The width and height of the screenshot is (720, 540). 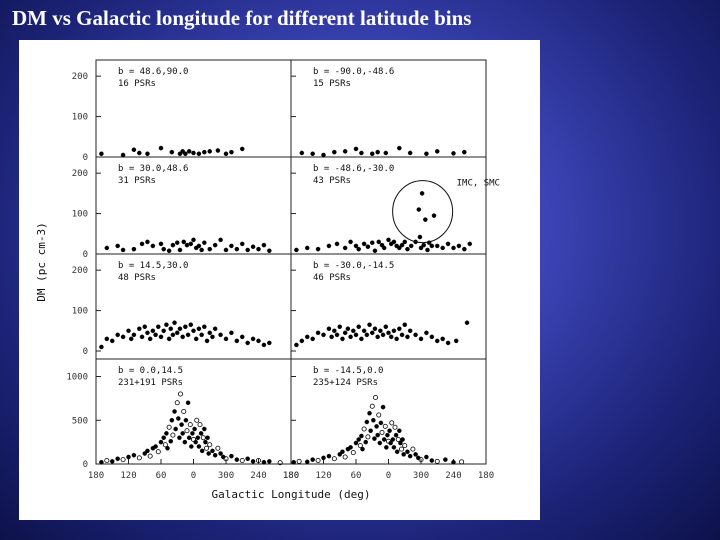 I want to click on panel-count-label: 48 PSRs, so click(x=137, y=278).